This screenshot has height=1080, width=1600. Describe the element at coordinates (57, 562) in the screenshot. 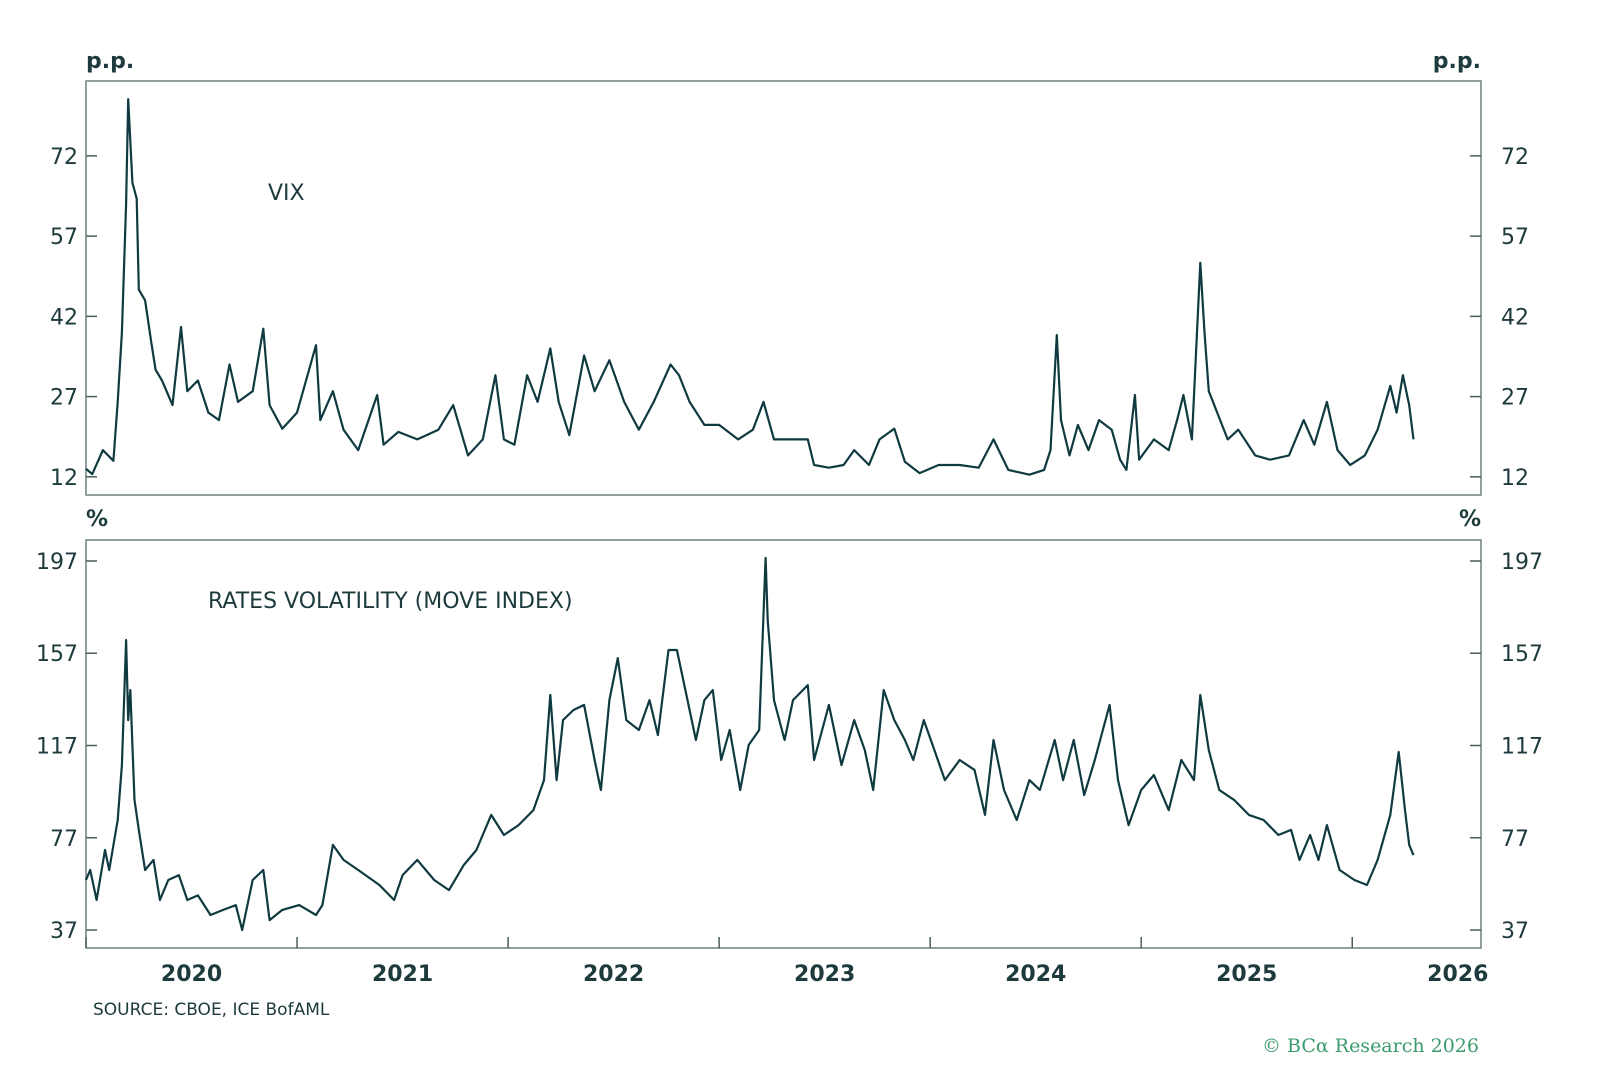

I see `move-ytick-label-left: 197` at that location.